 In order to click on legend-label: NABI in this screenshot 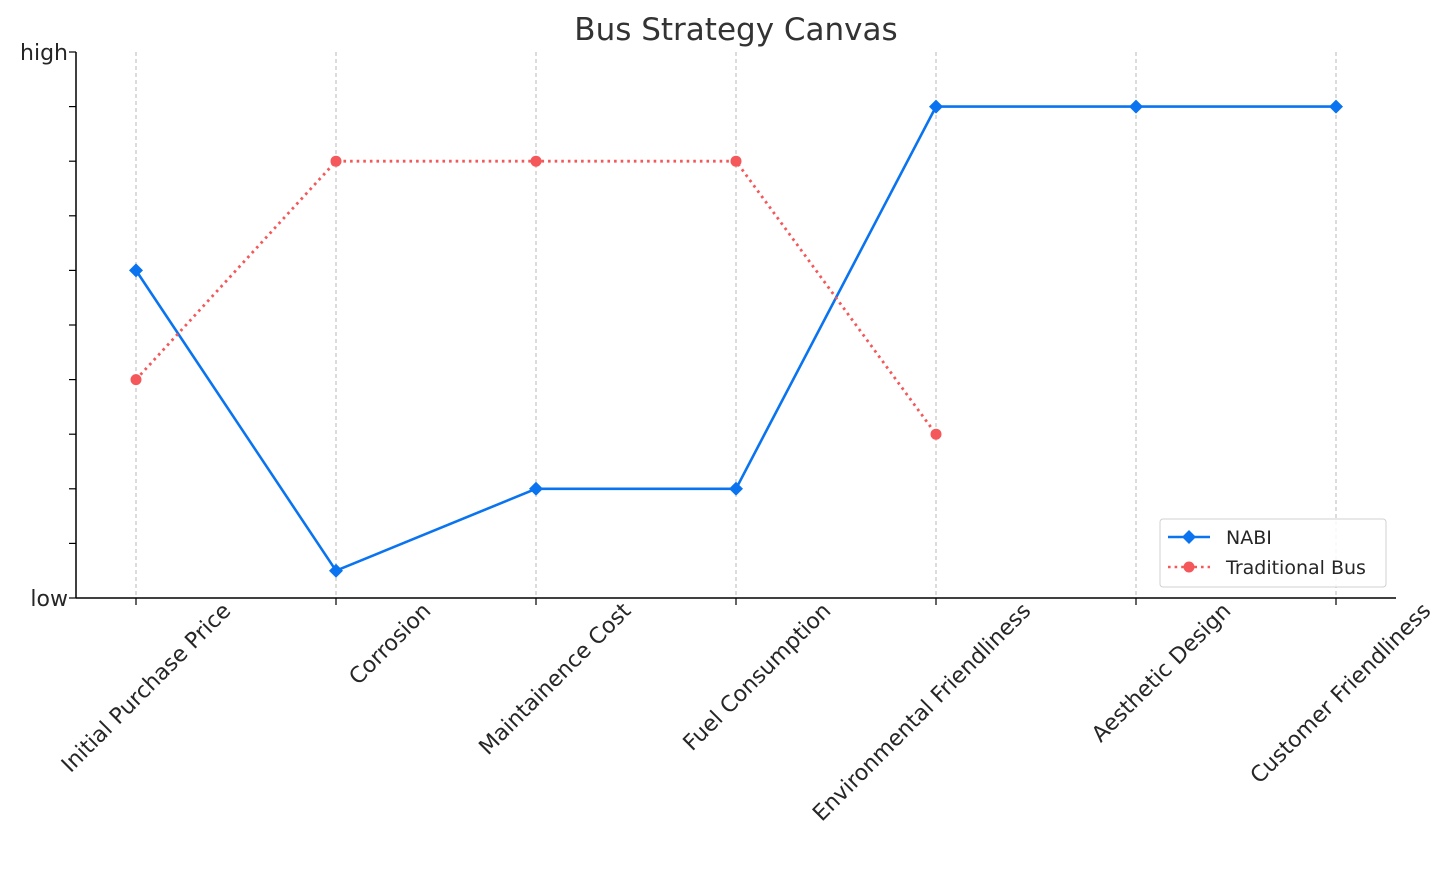, I will do `click(1249, 538)`.